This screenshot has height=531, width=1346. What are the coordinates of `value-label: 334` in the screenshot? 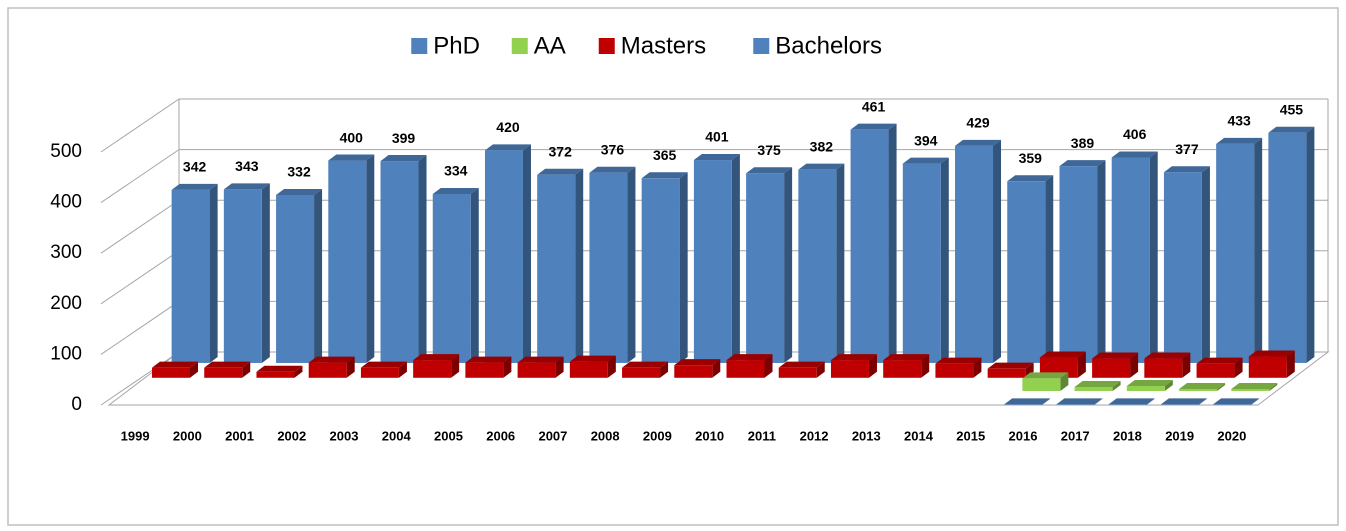 It's located at (456, 171).